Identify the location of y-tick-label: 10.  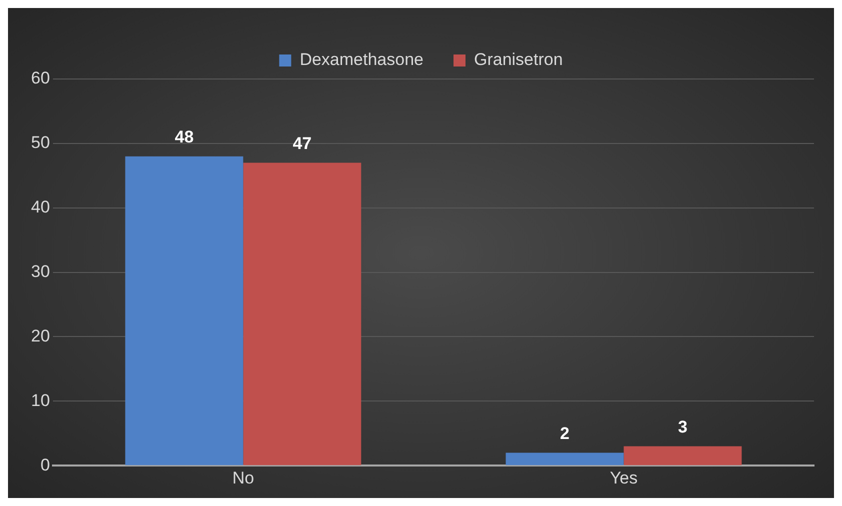
(40, 400).